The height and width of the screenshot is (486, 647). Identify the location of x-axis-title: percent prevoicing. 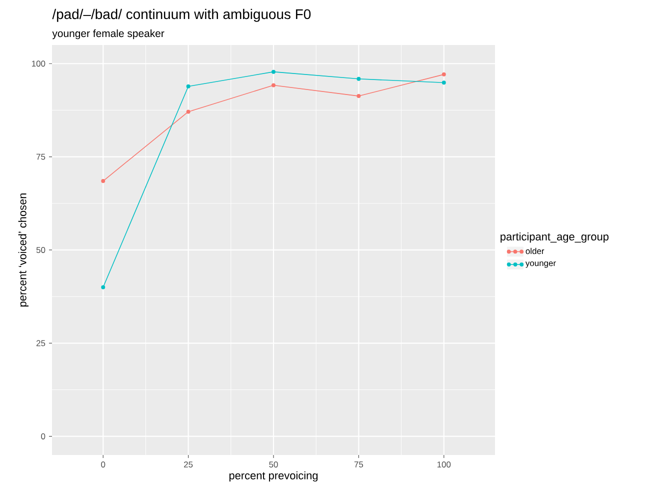
(273, 476).